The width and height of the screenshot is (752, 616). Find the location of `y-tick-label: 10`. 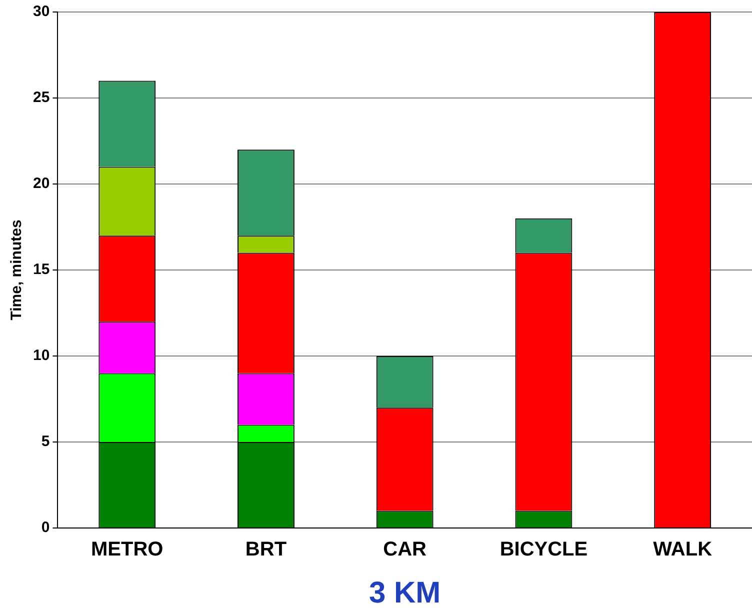

y-tick-label: 10 is located at coordinates (41, 355).